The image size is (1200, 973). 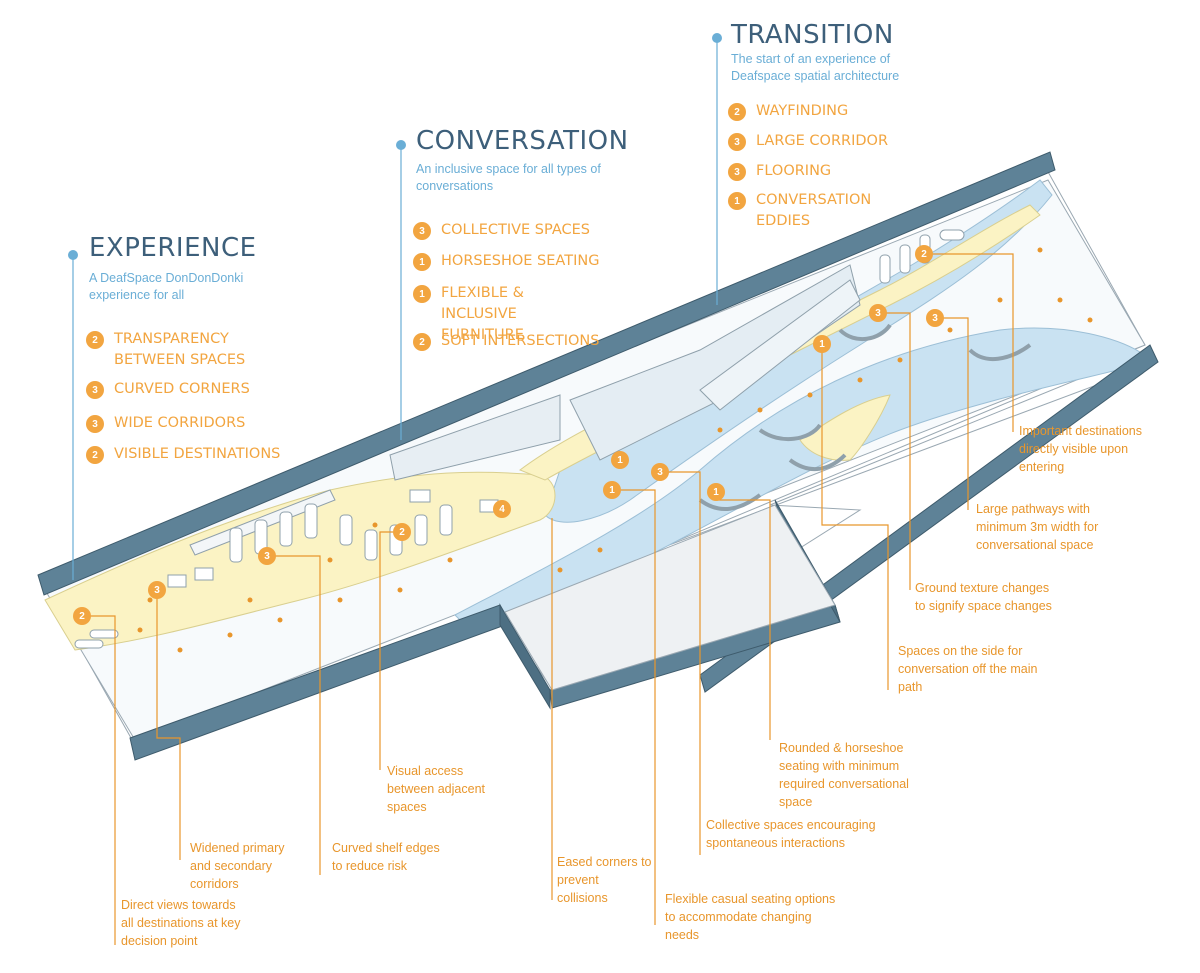 I want to click on back-building-block, so click(x=475, y=437).